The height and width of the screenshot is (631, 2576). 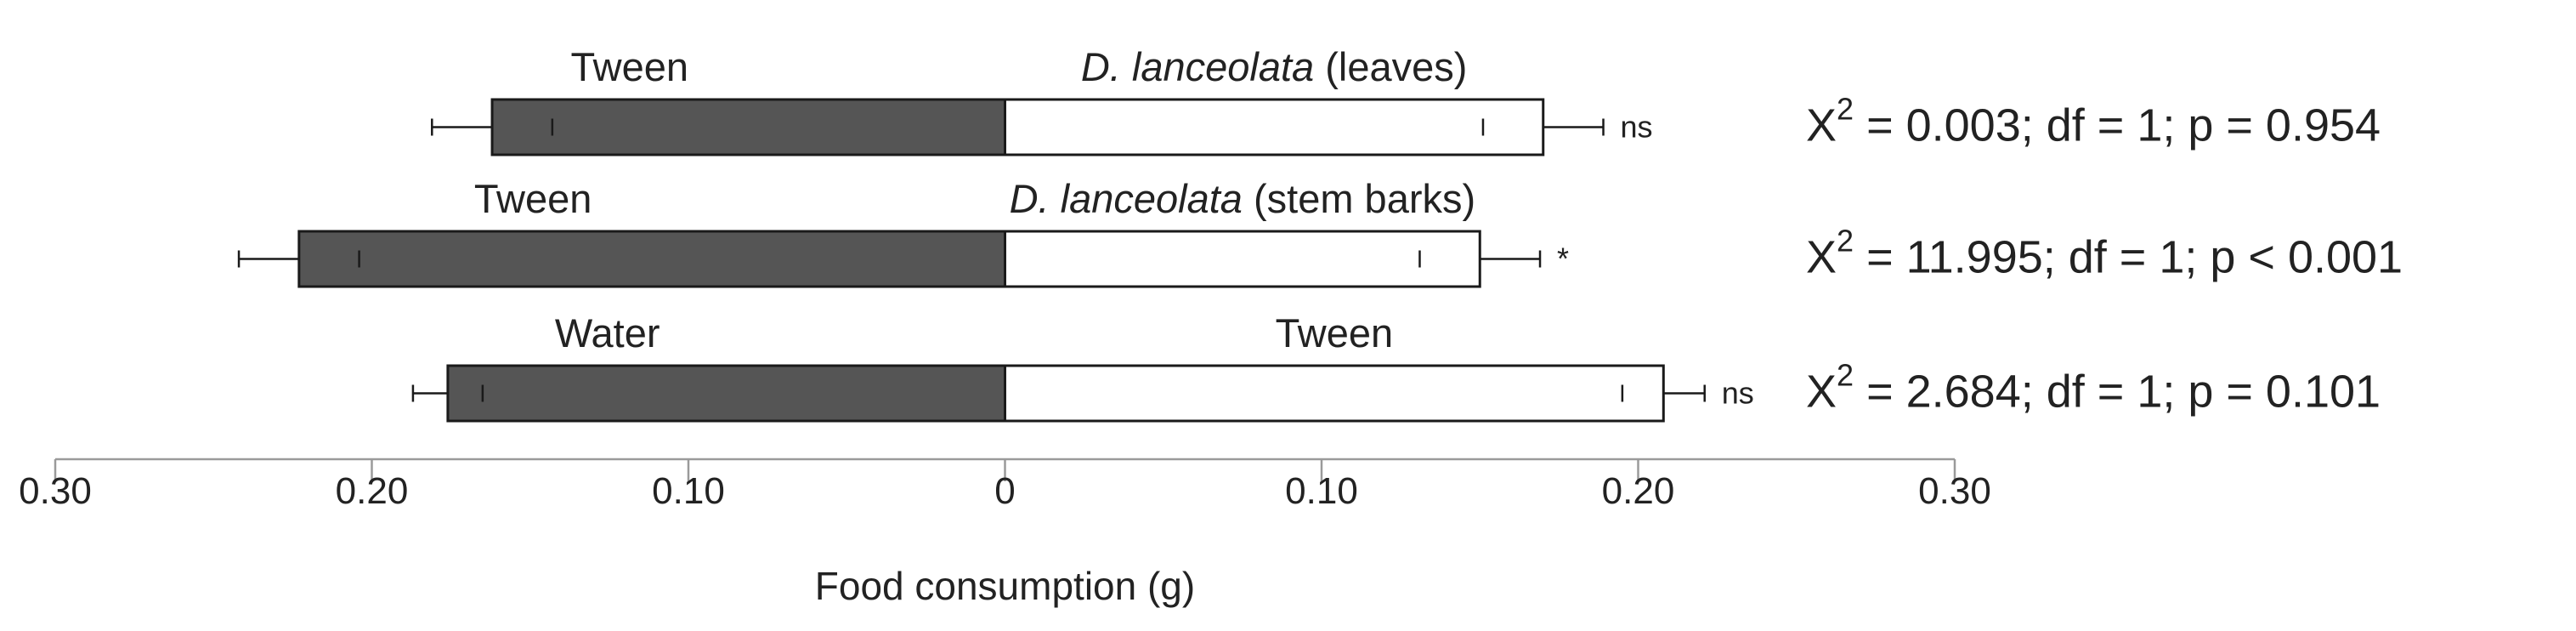 I want to click on left-group-label: Water, so click(x=607, y=333).